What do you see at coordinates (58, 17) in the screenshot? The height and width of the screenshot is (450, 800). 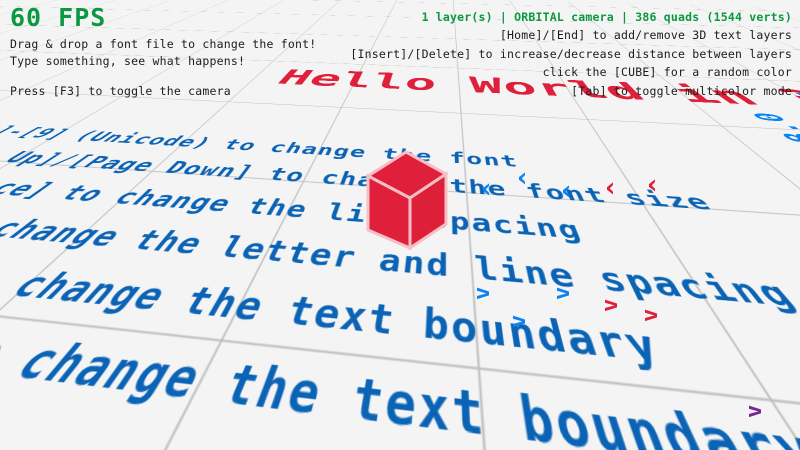 I see `fps-counter: 60 FPS` at bounding box center [58, 17].